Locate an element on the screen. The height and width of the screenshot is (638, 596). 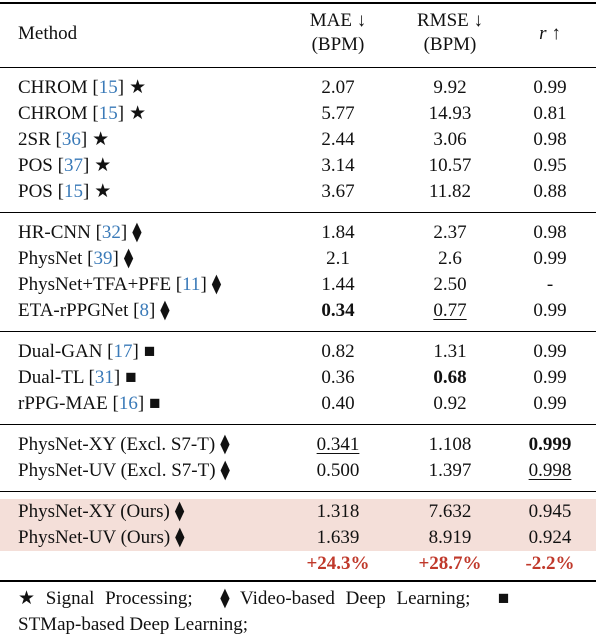
method-cell: PhysNet-XY (Excl. S7-T) ⧫ is located at coordinates (124, 445).